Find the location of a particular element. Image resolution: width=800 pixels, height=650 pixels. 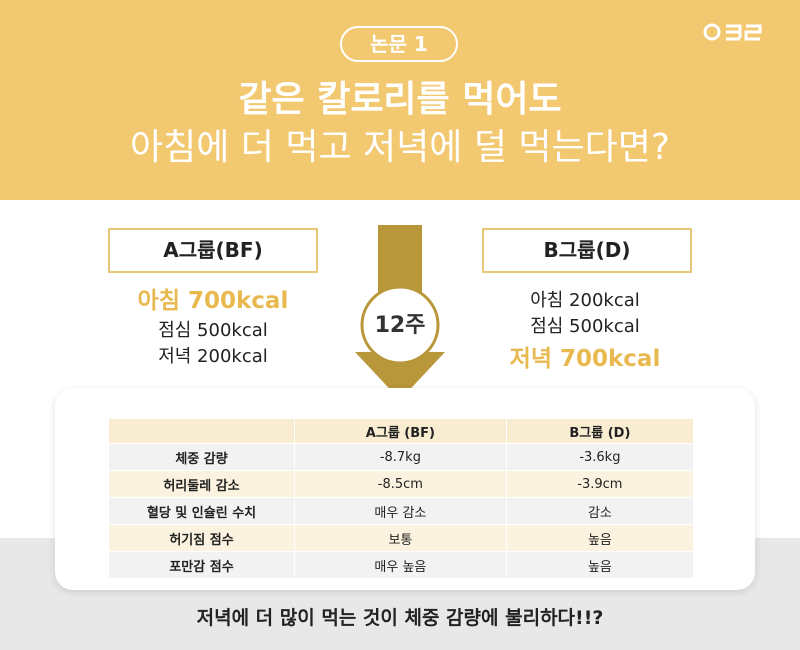

logo is located at coordinates (732, 32).